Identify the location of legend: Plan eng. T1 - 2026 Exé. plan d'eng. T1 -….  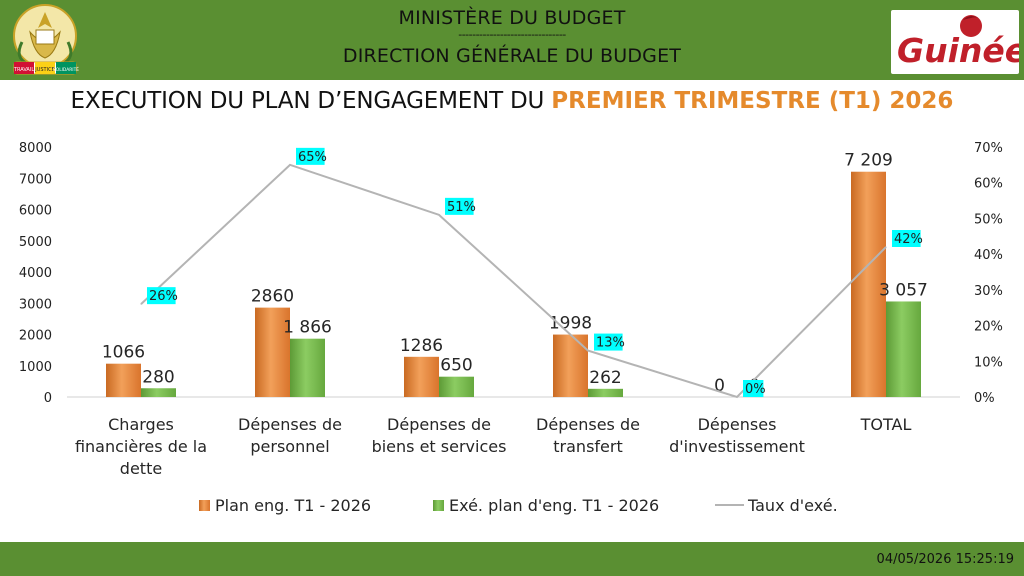
(518, 505).